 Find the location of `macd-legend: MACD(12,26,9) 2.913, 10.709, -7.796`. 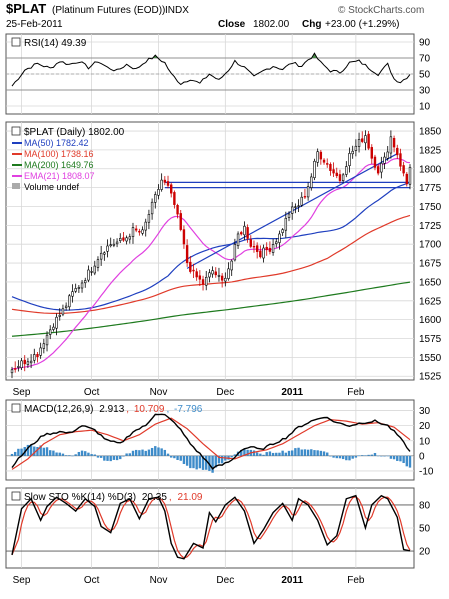

macd-legend: MACD(12,26,9) 2.913, 10.709, -7.796 is located at coordinates (107, 409).